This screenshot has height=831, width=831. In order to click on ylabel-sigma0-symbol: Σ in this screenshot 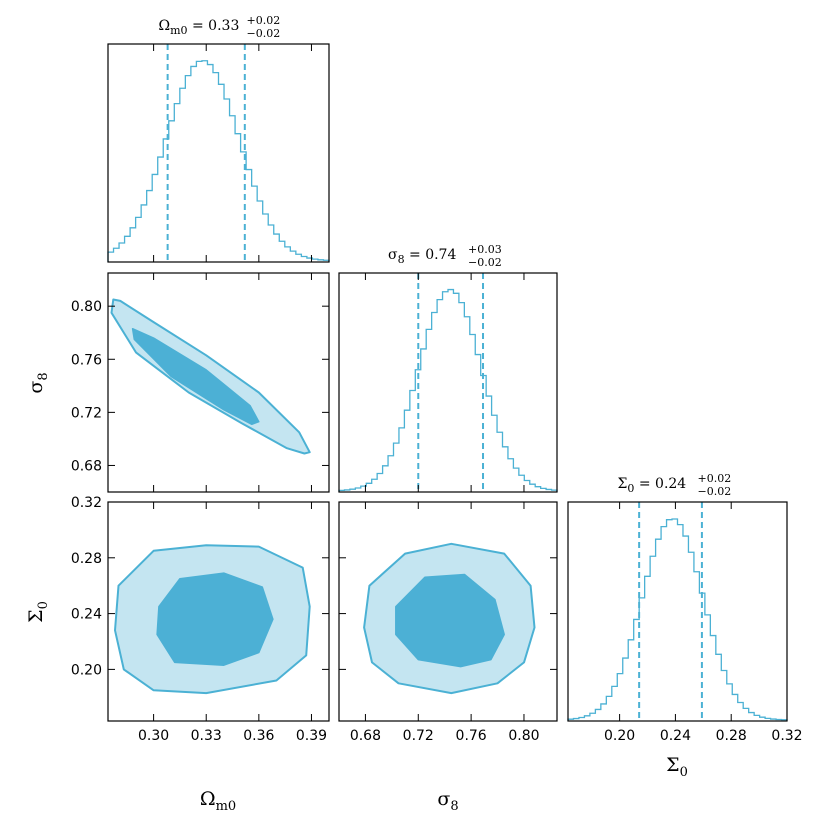, I will do `click(36, 615)`.